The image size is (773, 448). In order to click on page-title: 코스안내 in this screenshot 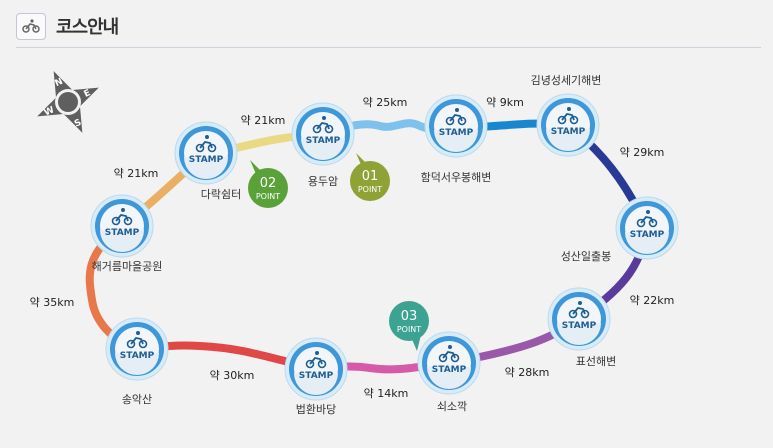, I will do `click(87, 27)`.